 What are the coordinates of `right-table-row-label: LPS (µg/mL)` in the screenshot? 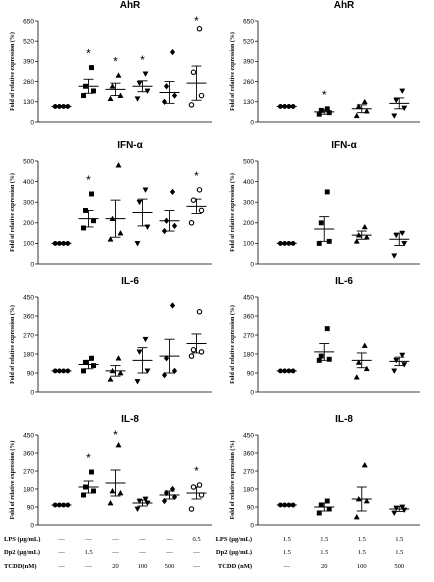 It's located at (234, 539).